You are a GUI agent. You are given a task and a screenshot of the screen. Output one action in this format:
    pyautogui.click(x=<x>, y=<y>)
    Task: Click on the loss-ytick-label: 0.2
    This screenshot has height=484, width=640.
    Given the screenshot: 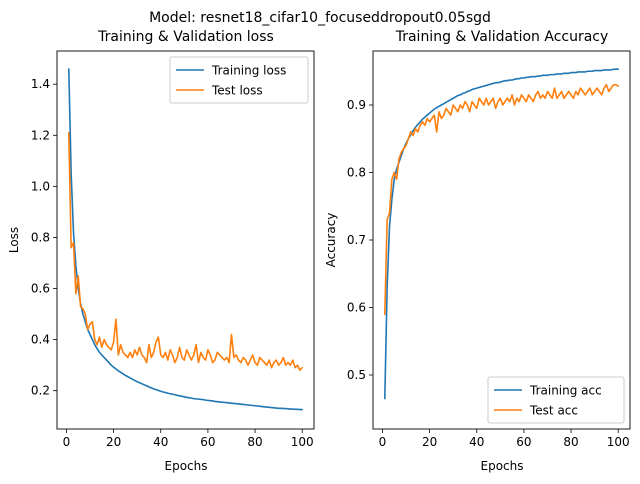 What is the action you would take?
    pyautogui.click(x=40, y=391)
    